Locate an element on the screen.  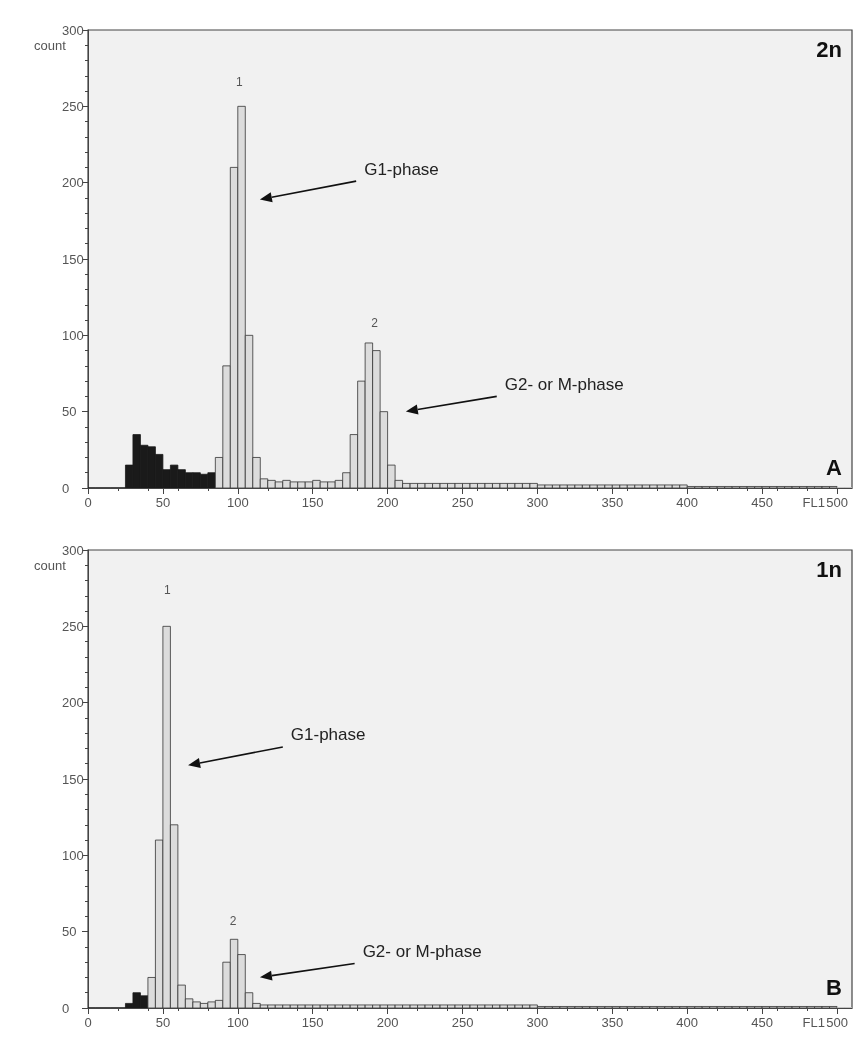
annotation: A is located at coordinates (834, 467).